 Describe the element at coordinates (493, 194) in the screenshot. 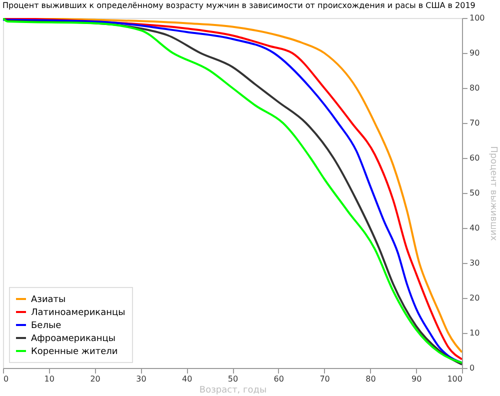

I see `y-axis-title: Процент выживших` at that location.